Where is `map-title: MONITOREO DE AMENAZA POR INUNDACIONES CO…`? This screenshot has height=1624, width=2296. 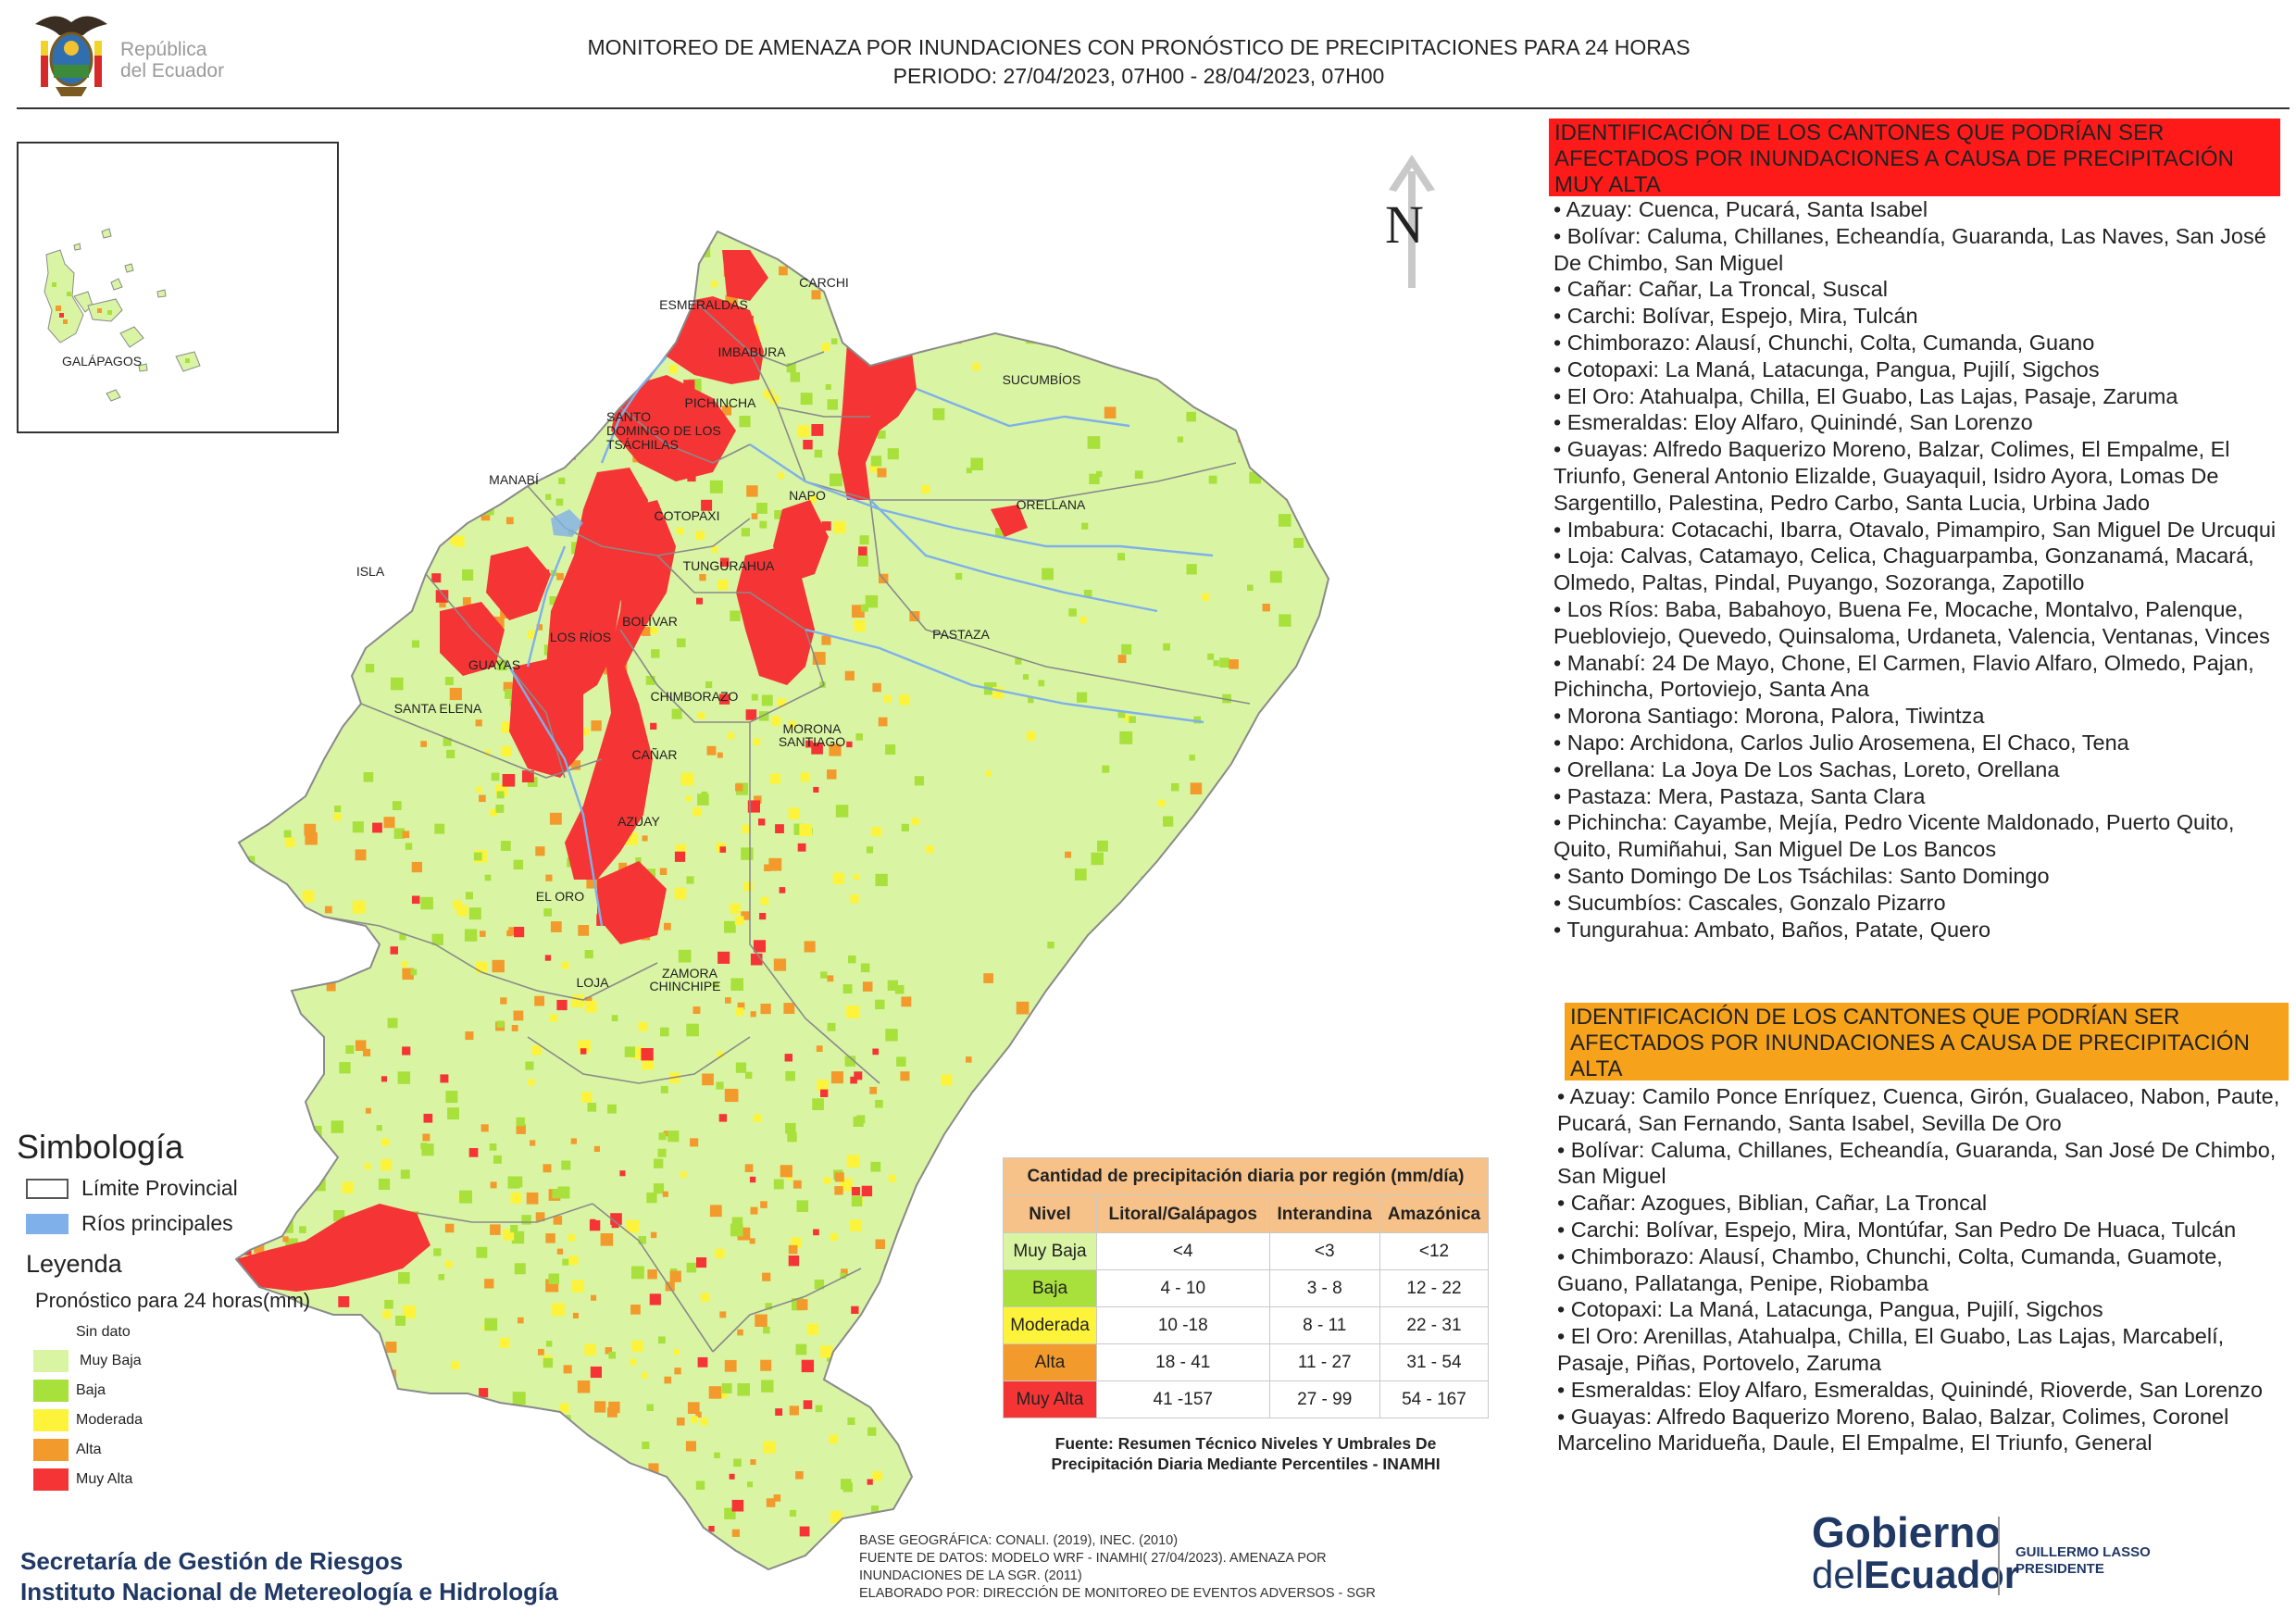 map-title: MONITOREO DE AMENAZA POR INUNDACIONES CO… is located at coordinates (1138, 62).